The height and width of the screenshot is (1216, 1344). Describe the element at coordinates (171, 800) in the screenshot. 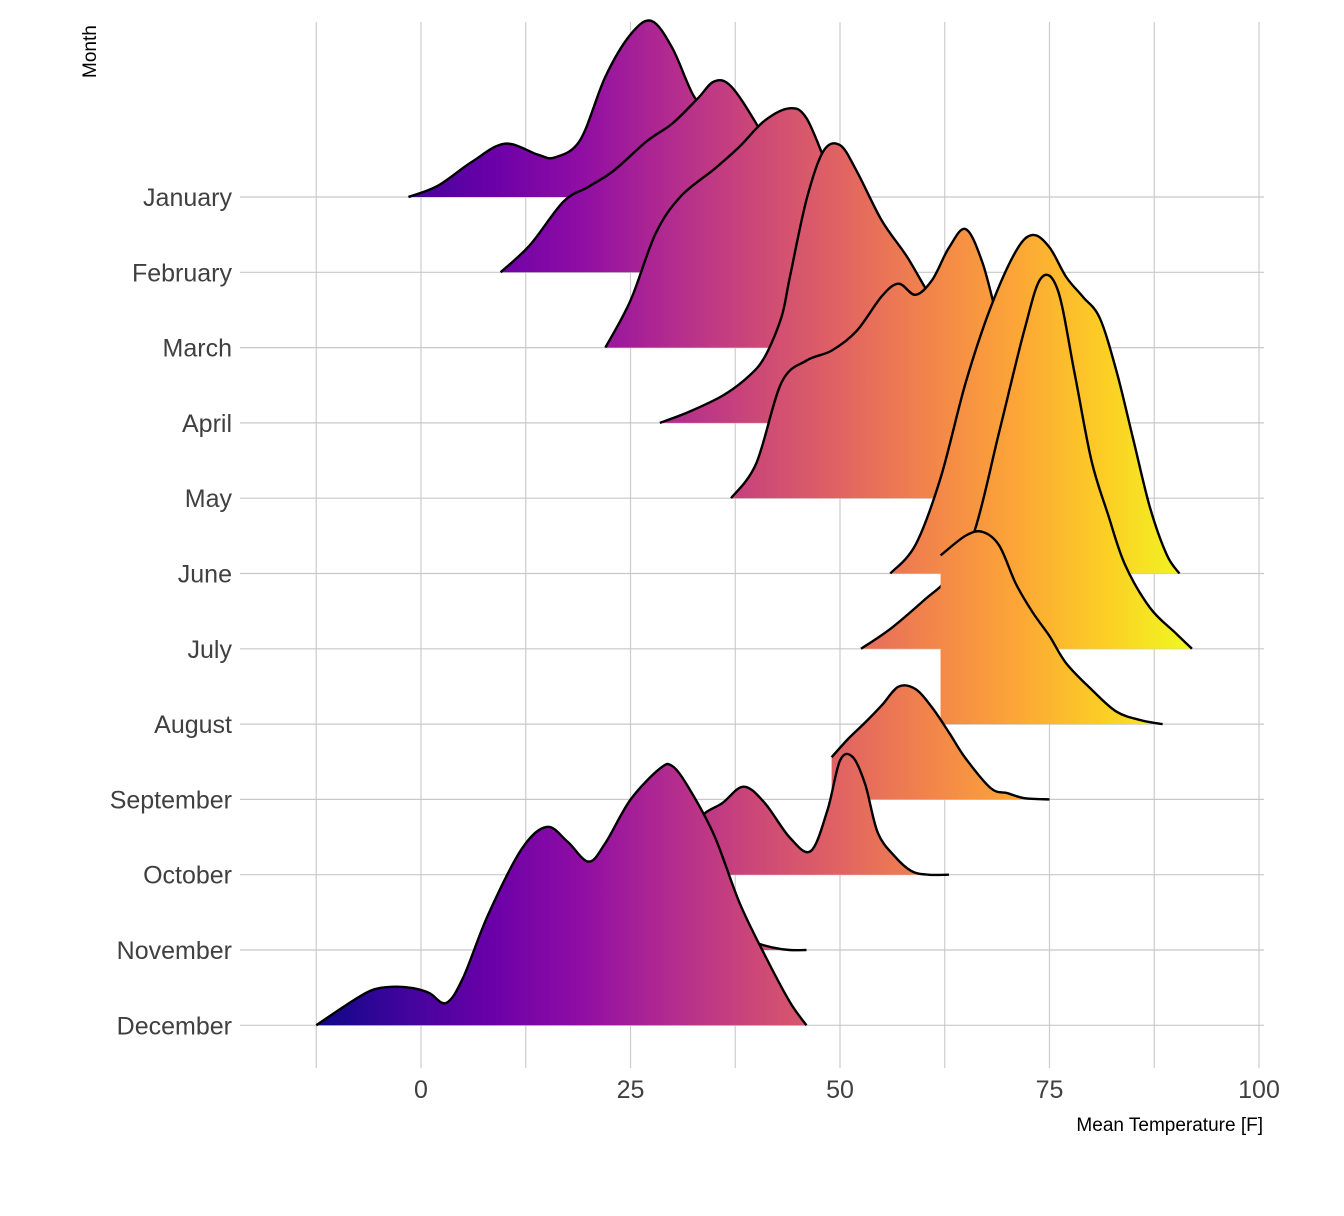

I see `y-tick-label: September` at that location.